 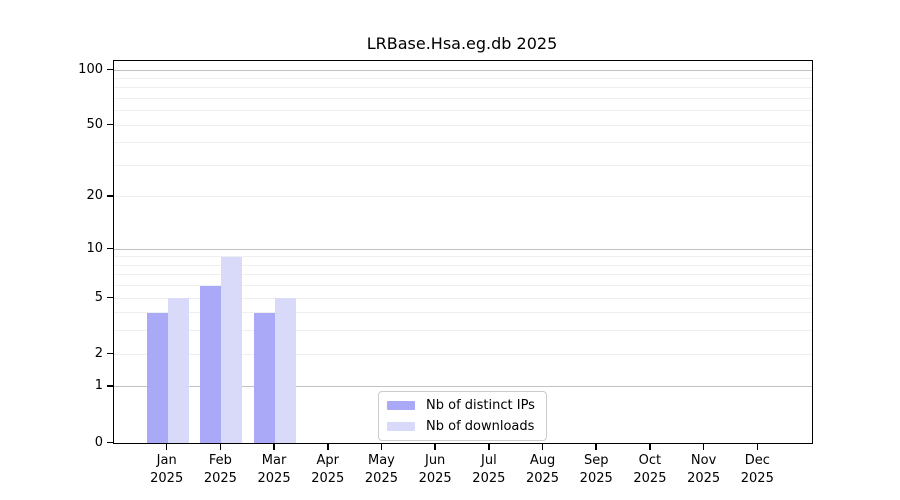 I want to click on x-axis-tick-label: Jan 2025, so click(x=167, y=469).